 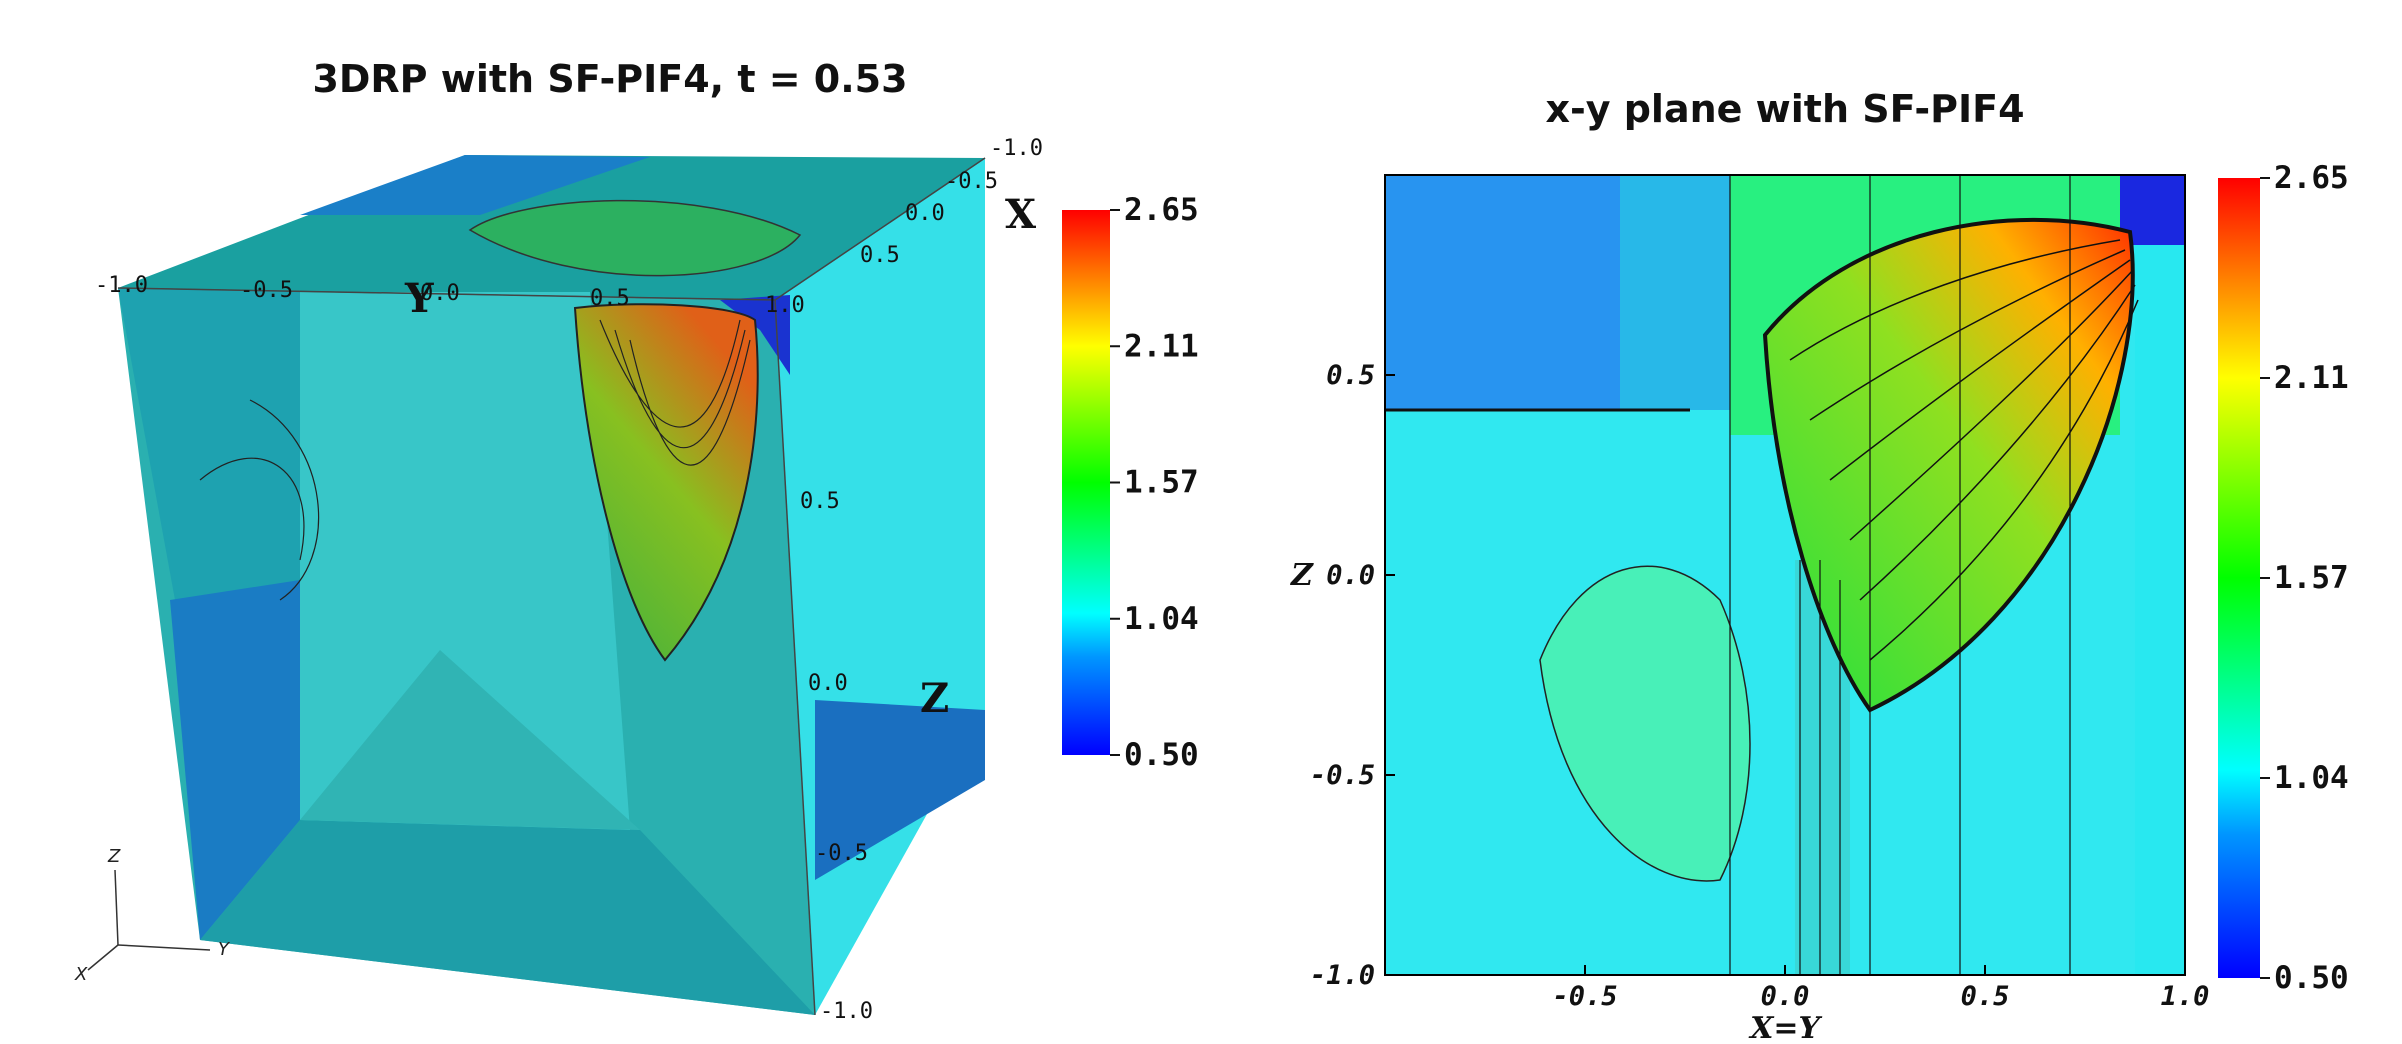 I want to click on cube-edge-top-front, so click(x=446, y=294).